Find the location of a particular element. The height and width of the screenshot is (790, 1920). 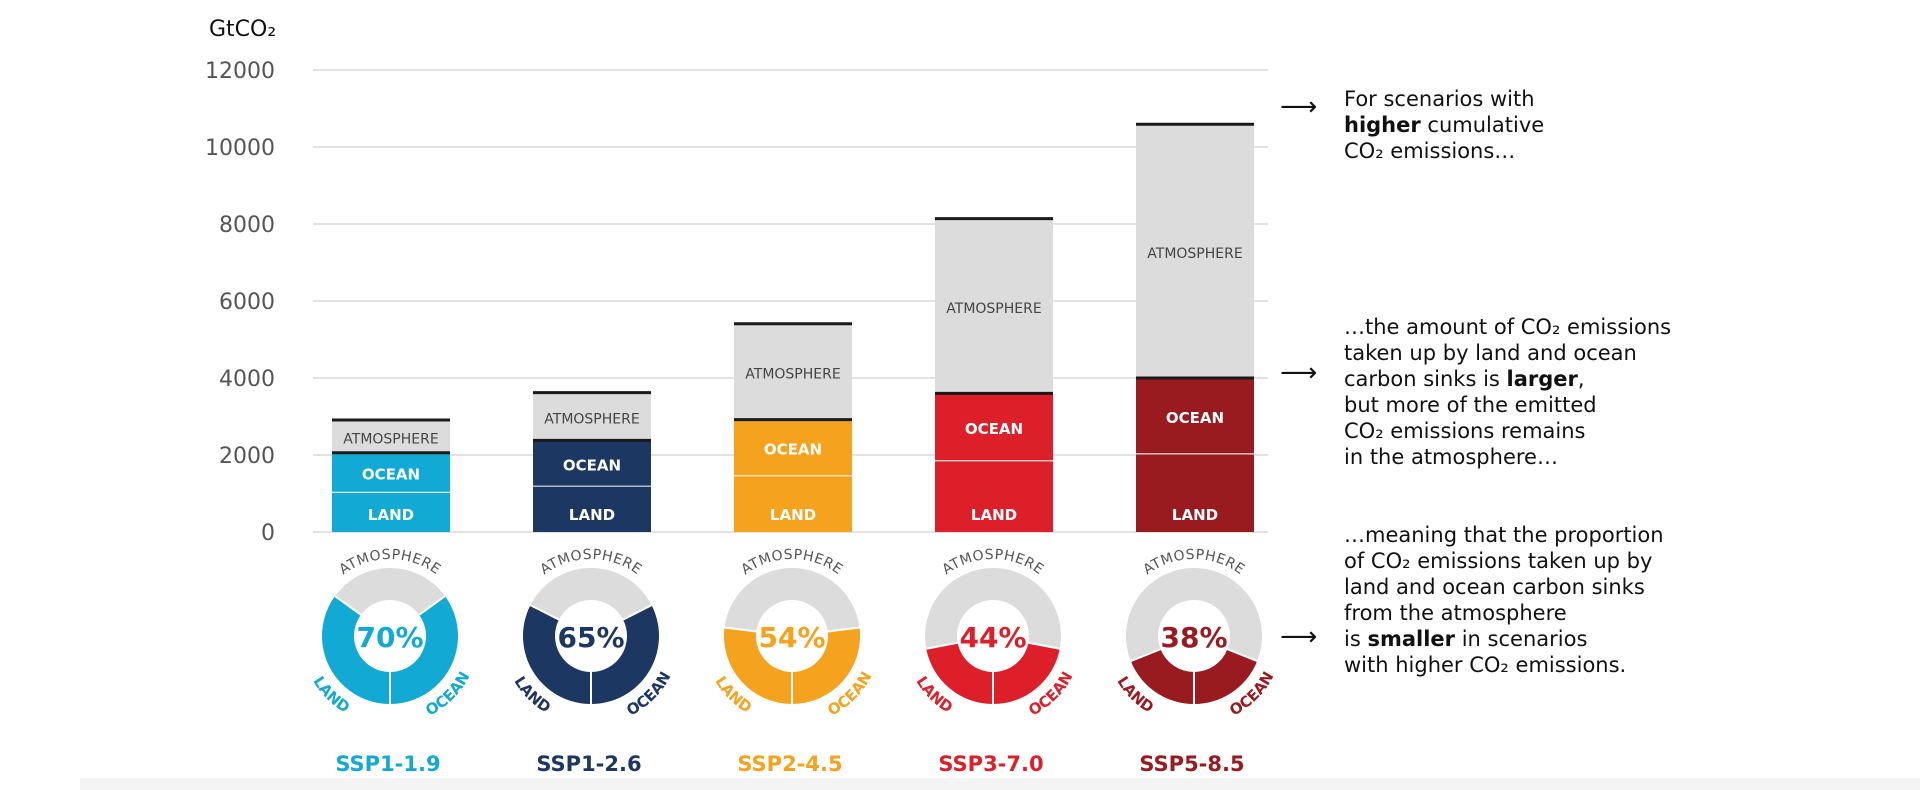

category-label: SSP2-4.5 is located at coordinates (789, 764).